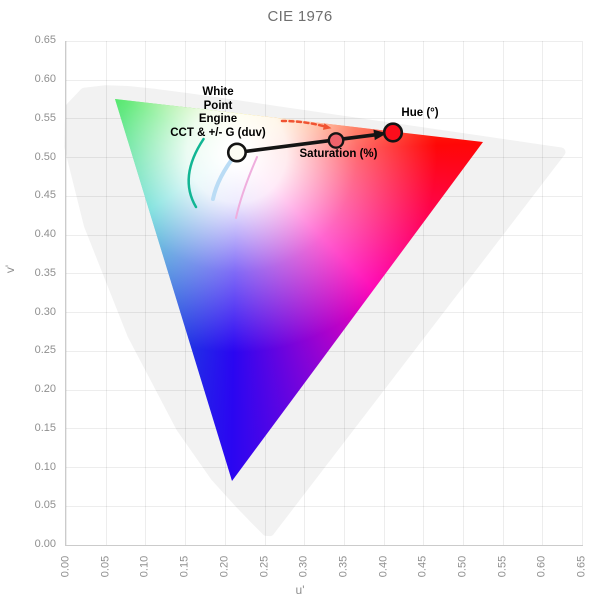 Image resolution: width=600 pixels, height=602 pixels. Describe the element at coordinates (218, 112) in the screenshot. I see `white-point-label: White Point Engine CCT & +/- G (duv)` at that location.